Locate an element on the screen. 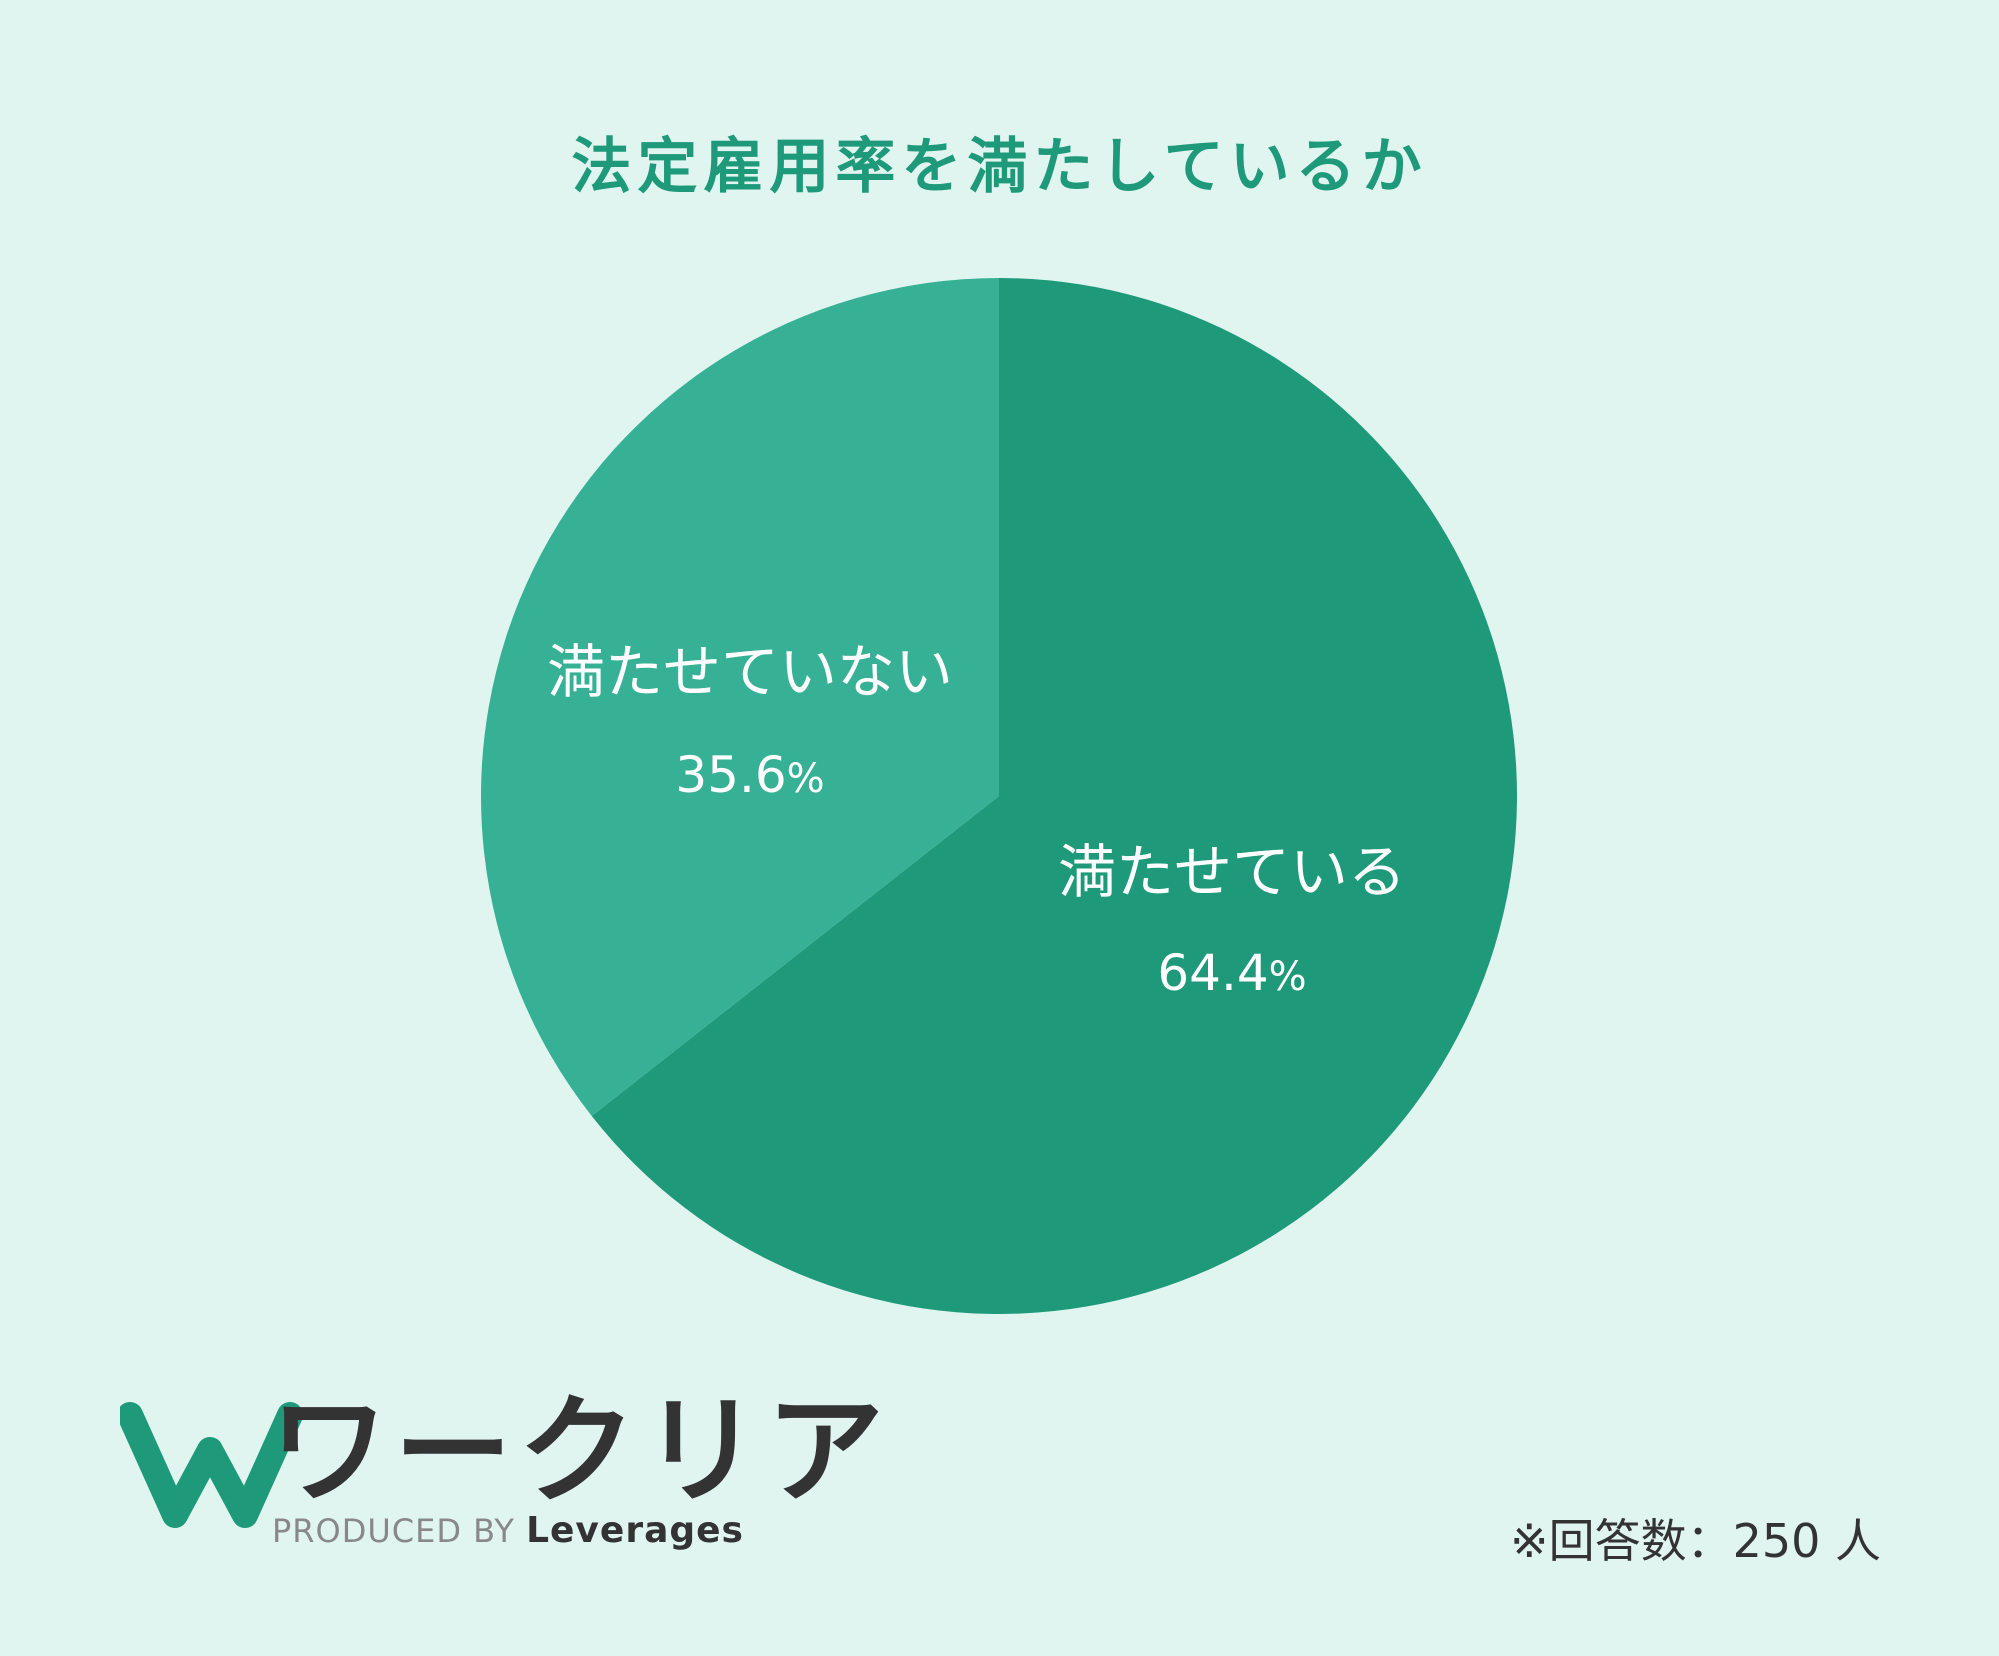 The image size is (1999, 1656). produced-by-brand: Leverages is located at coordinates (635, 1530).